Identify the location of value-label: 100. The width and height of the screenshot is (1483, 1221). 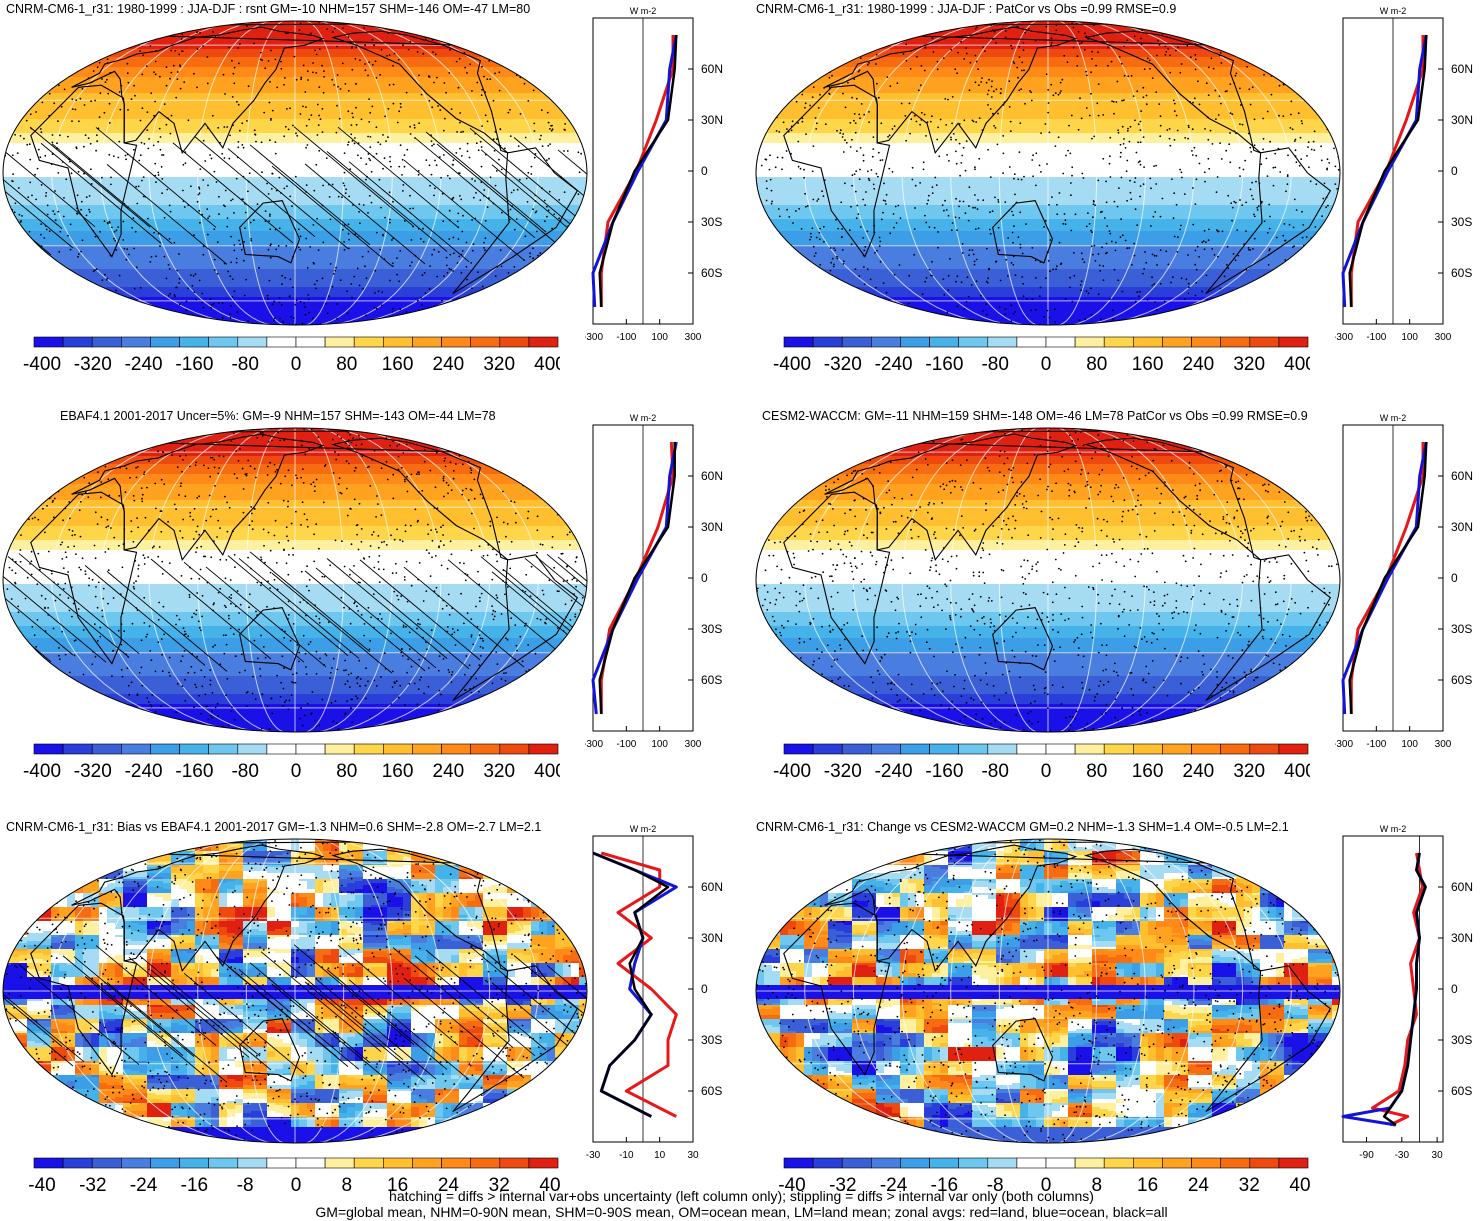
(659, 337).